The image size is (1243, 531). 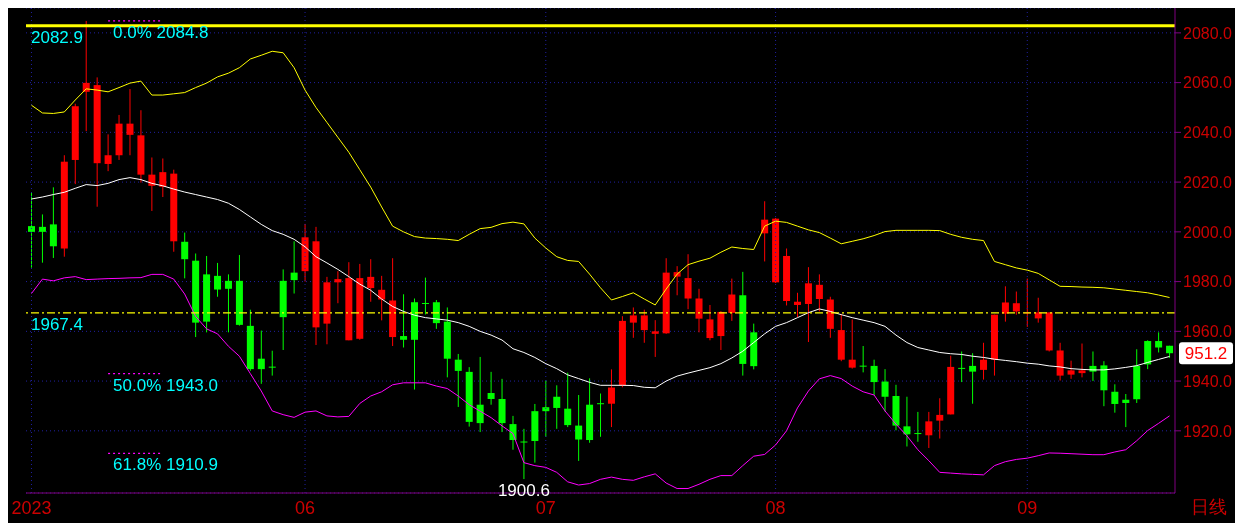 What do you see at coordinates (1208, 133) in the screenshot?
I see `y-tick-label: 2040.0` at bounding box center [1208, 133].